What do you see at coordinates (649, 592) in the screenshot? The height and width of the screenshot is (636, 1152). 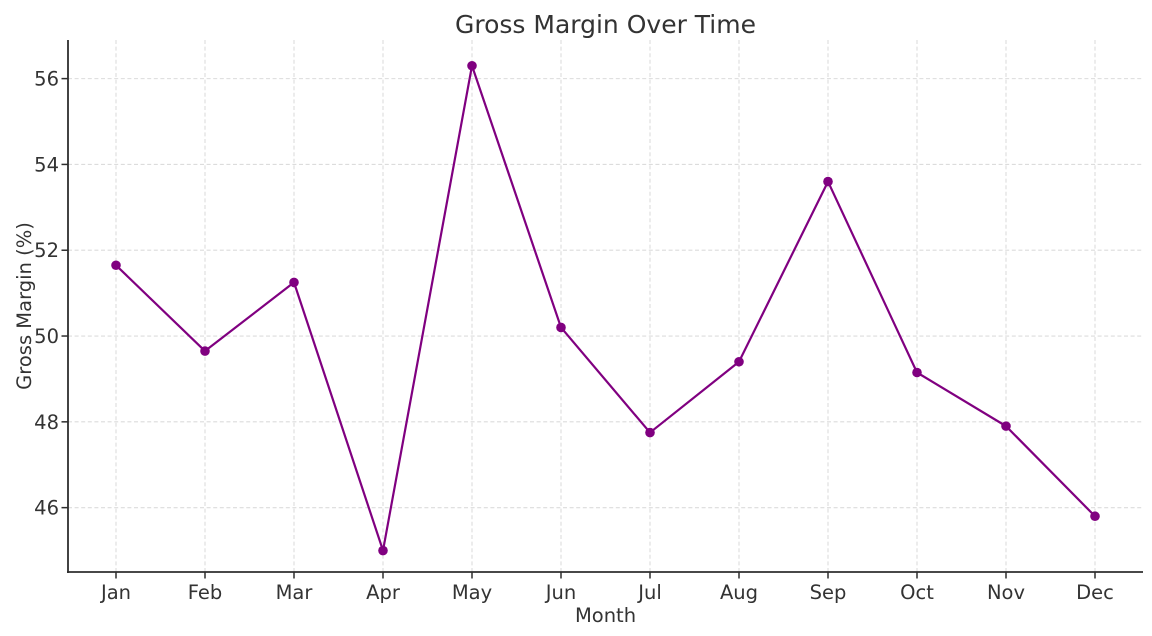 I see `x-tick-label: Jul` at bounding box center [649, 592].